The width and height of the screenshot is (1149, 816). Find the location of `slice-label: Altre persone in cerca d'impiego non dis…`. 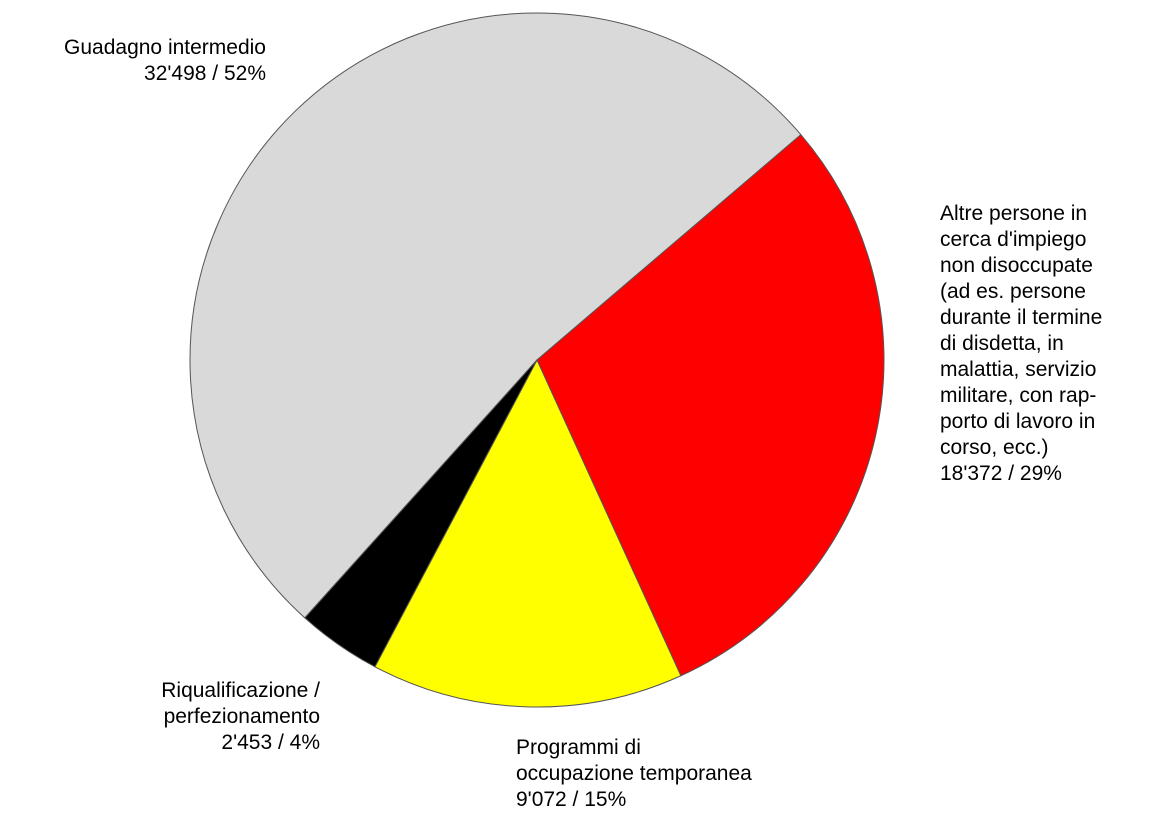

slice-label: Altre persone in cerca d'impiego non dis… is located at coordinates (1021, 344).